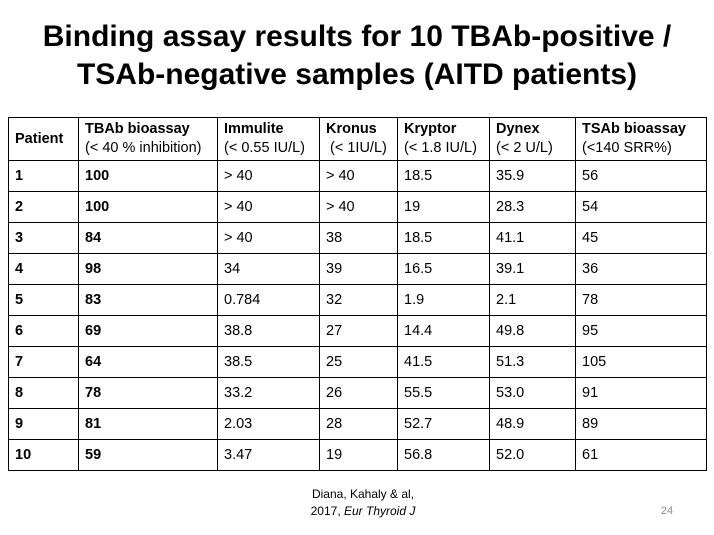  Describe the element at coordinates (43, 455) in the screenshot. I see `cell-patient: 10` at that location.